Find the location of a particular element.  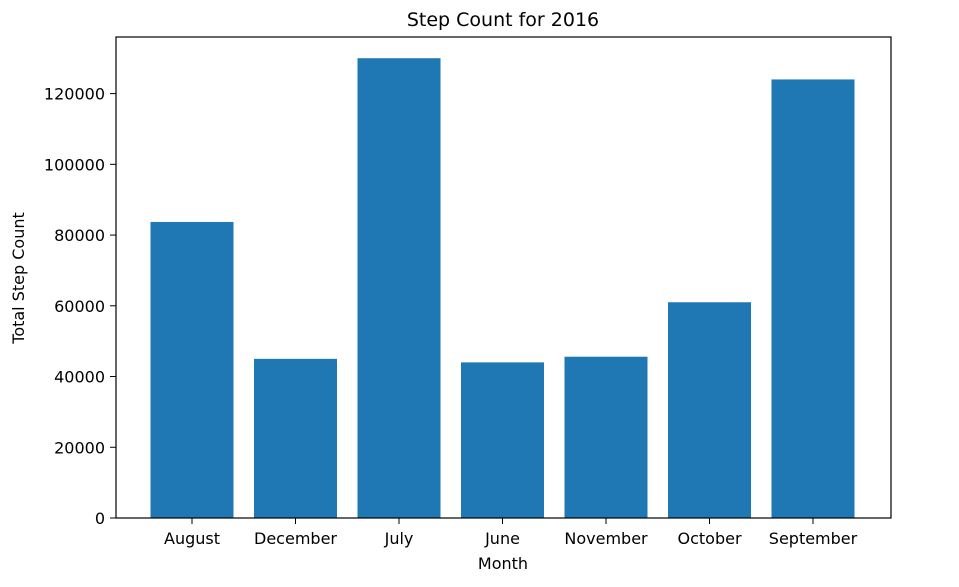

chart-title: Step Count for 2016 is located at coordinates (503, 20).